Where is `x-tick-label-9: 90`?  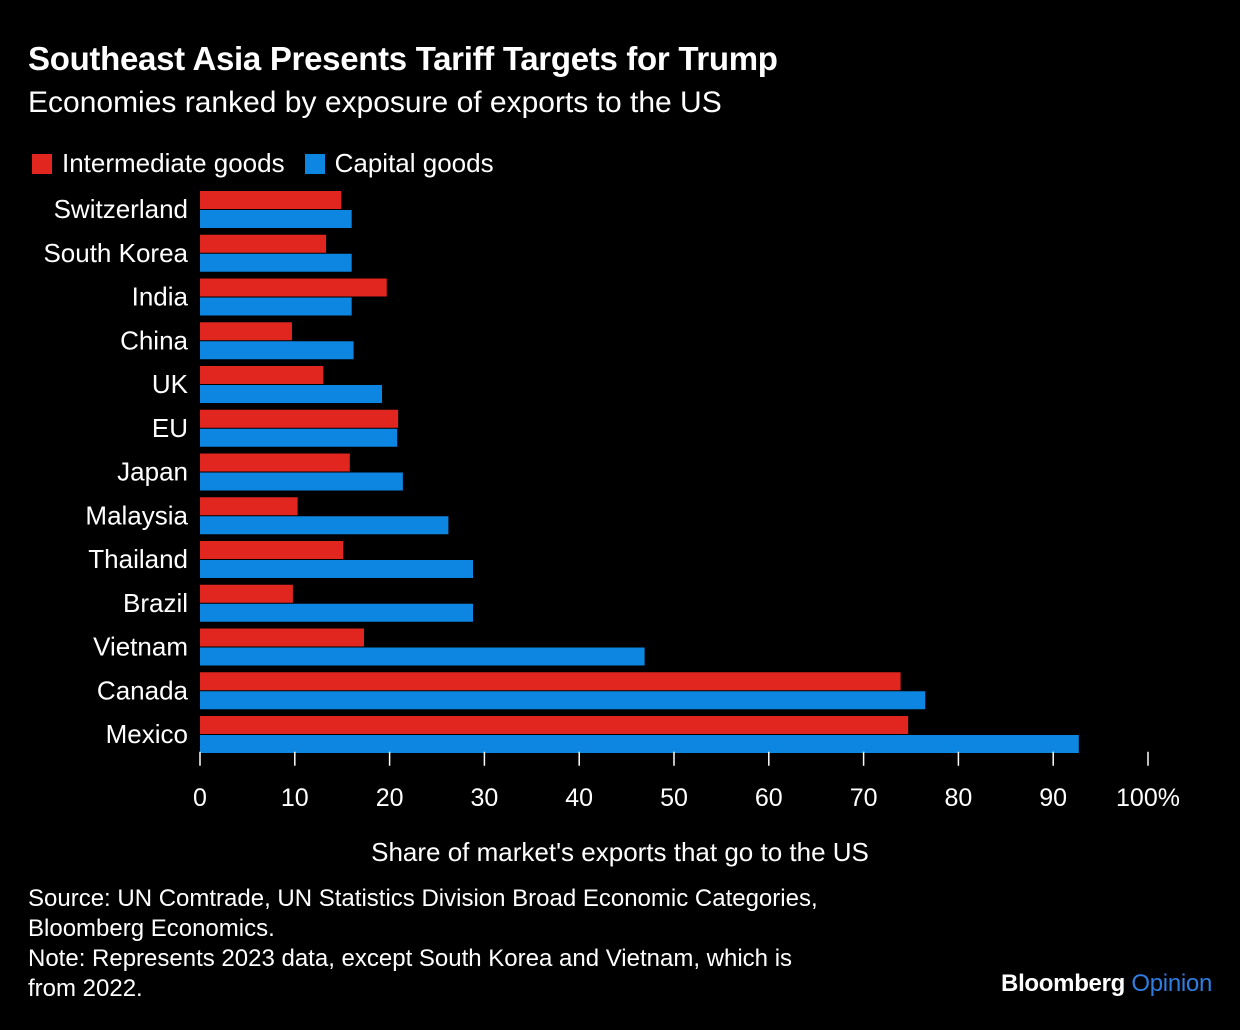
x-tick-label-9: 90 is located at coordinates (1053, 798).